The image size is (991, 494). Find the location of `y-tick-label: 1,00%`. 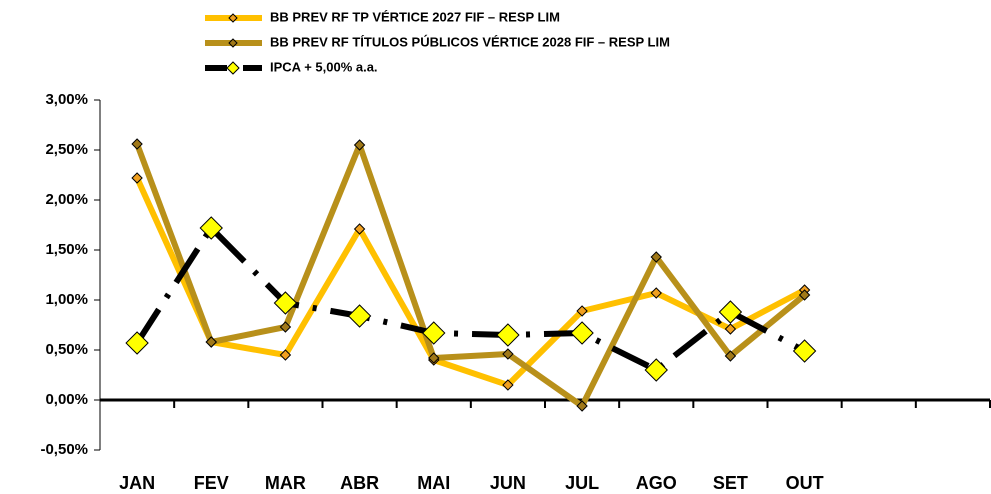

y-tick-label: 1,00% is located at coordinates (66, 299).